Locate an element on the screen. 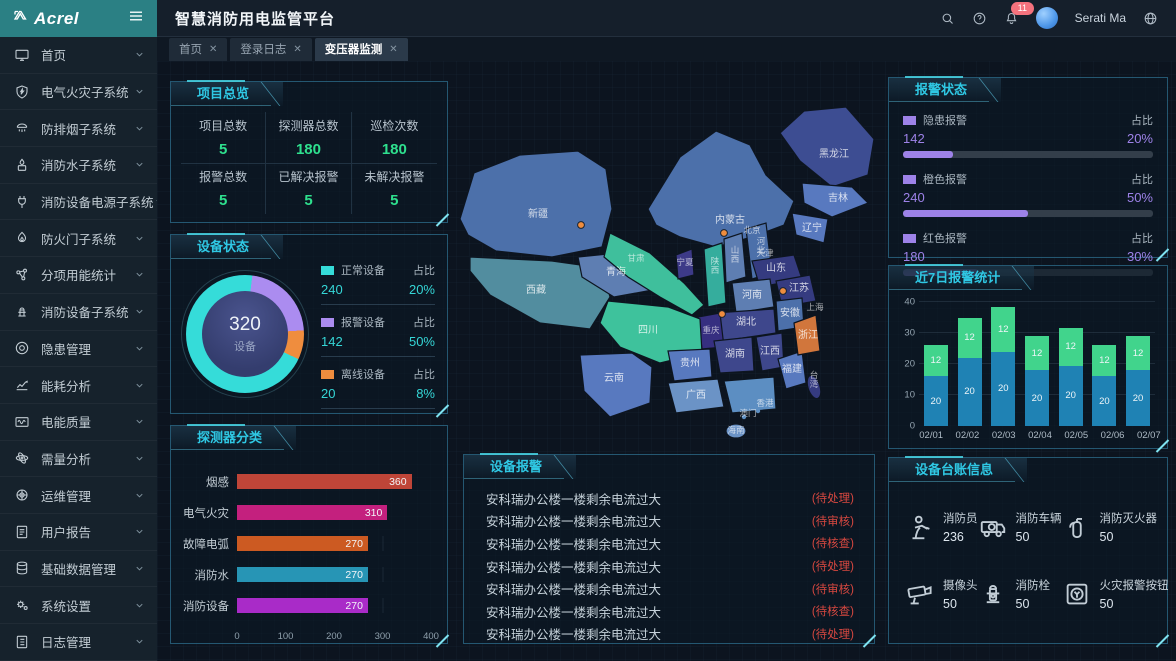 The image size is (1176, 661). ratio-label: 占比 is located at coordinates (424, 271).